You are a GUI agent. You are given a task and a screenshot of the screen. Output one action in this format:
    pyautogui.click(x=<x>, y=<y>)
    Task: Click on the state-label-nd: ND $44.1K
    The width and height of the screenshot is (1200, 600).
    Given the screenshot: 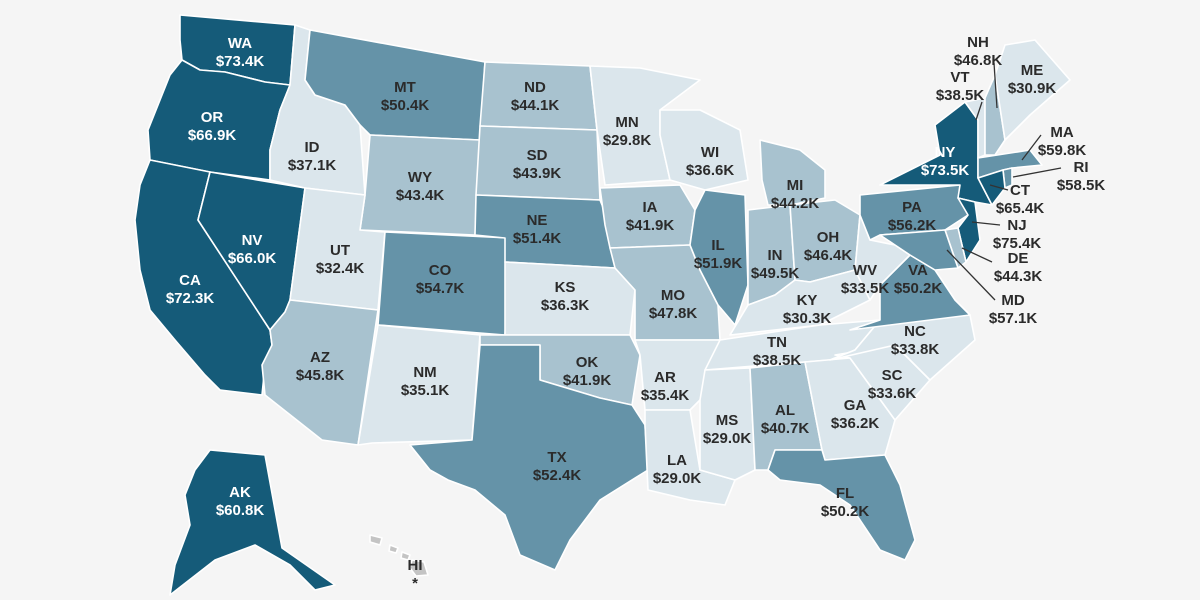 What is the action you would take?
    pyautogui.click(x=535, y=96)
    